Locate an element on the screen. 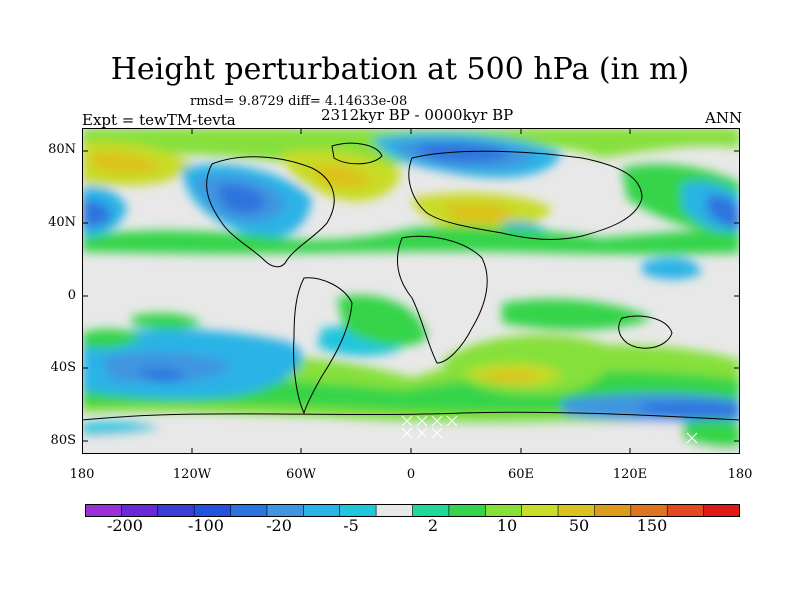 The height and width of the screenshot is (600, 800). colorbar is located at coordinates (412, 510).